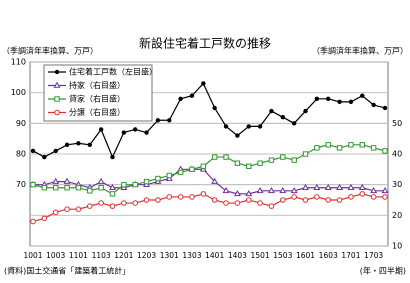  I want to click on legend-label: 持家（右目盛）, so click(97, 85).